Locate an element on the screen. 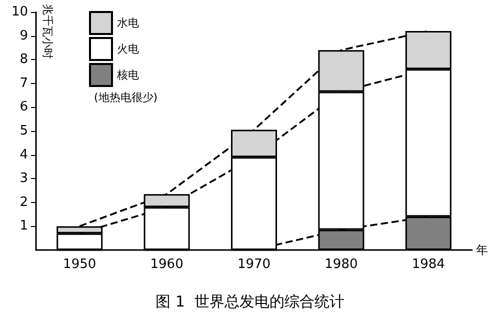  x-tick-label: 1980 is located at coordinates (341, 264).